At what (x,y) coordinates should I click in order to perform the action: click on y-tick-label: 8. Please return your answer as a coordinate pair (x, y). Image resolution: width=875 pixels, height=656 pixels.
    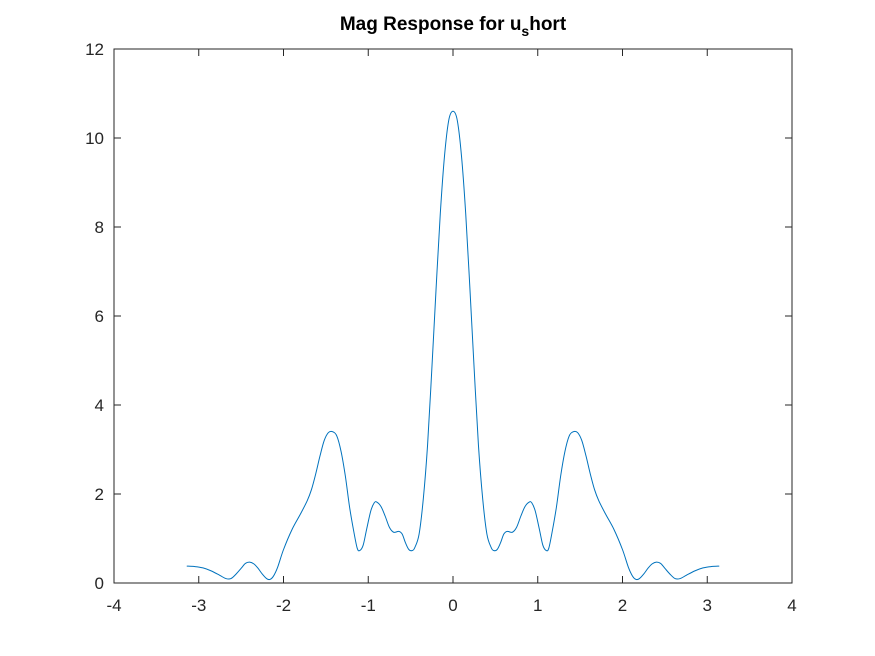
    Looking at the image, I should click on (99, 227).